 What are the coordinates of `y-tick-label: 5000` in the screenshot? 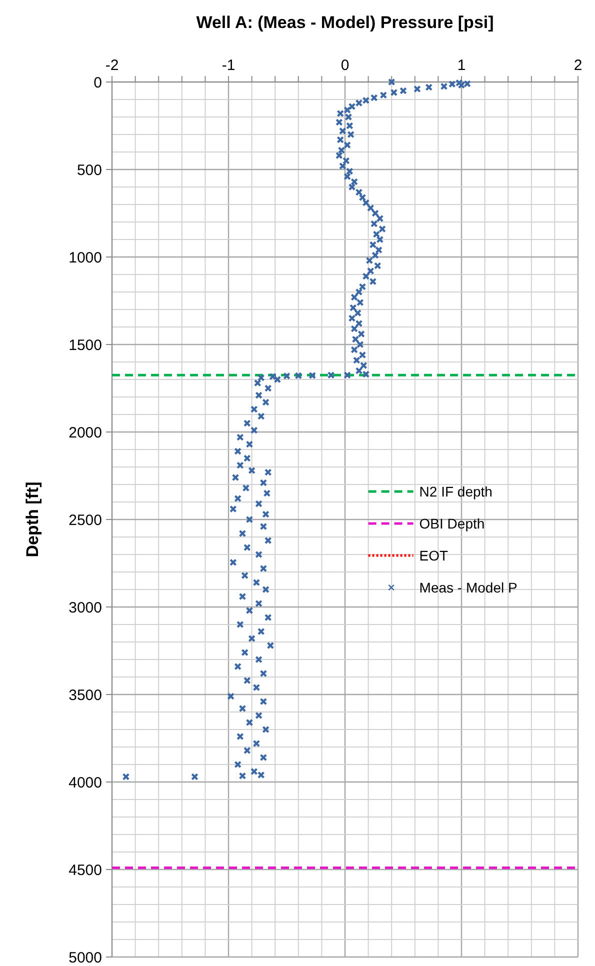 It's located at (85, 957).